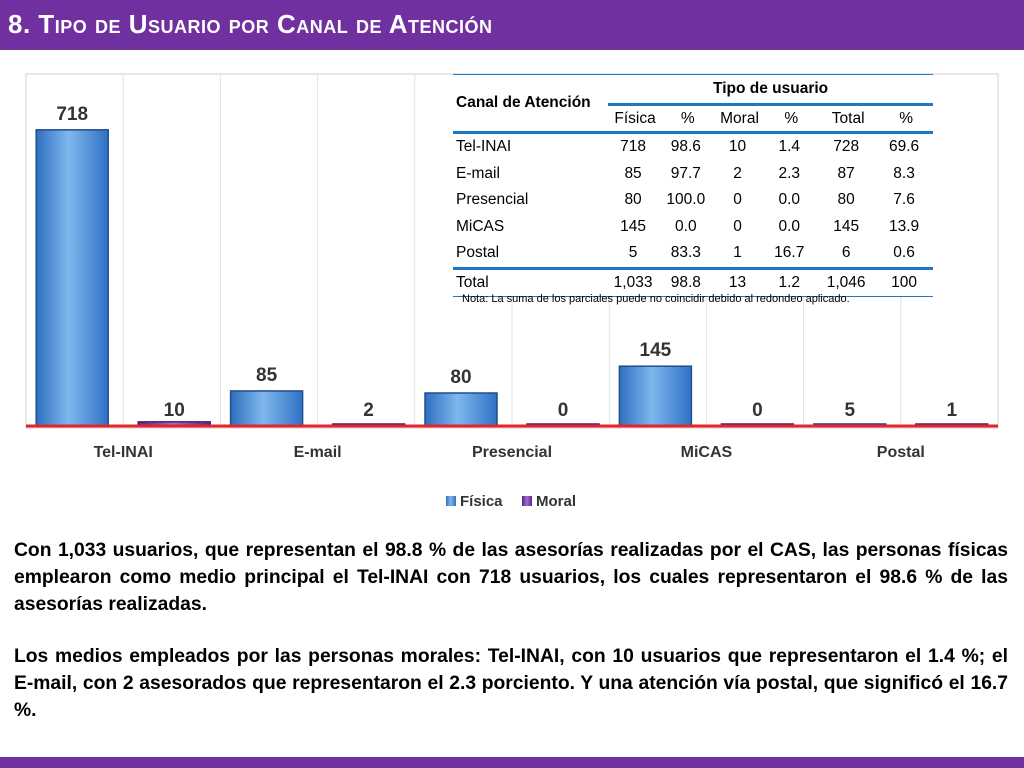  Describe the element at coordinates (250, 24) in the screenshot. I see `page-title: 8. Tipo de Usuario por Canal de Atención` at that location.